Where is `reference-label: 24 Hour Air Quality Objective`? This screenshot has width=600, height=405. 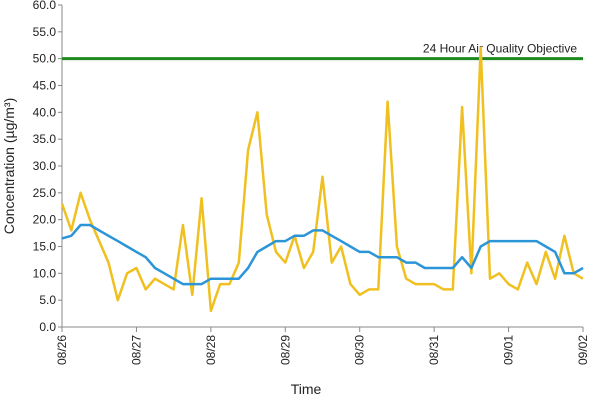 reference-label: 24 Hour Air Quality Objective is located at coordinates (500, 49).